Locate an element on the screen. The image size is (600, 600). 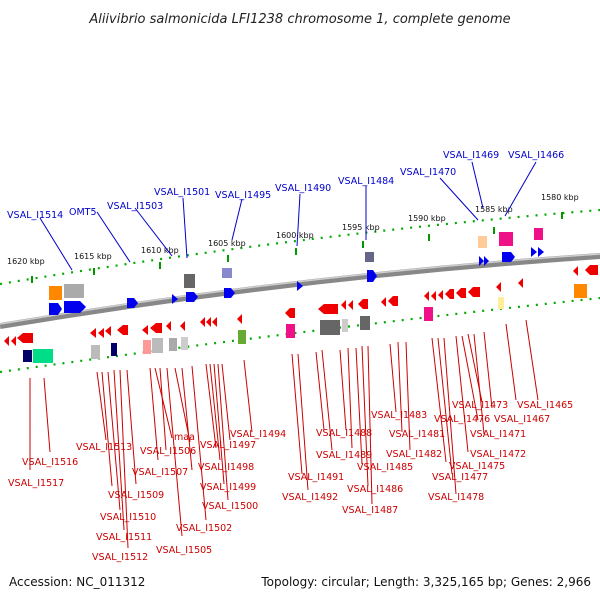
gene-label-reverse: VSAL_I1473 is located at coordinates (480, 405).